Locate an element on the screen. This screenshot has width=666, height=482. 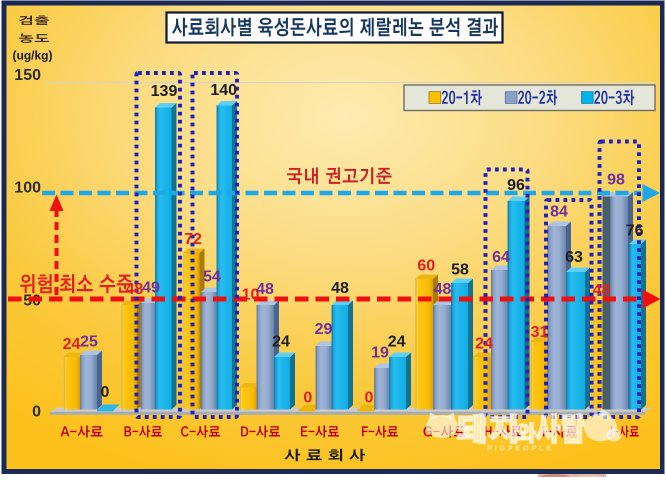
svg-text: 31 is located at coordinates (540, 332).